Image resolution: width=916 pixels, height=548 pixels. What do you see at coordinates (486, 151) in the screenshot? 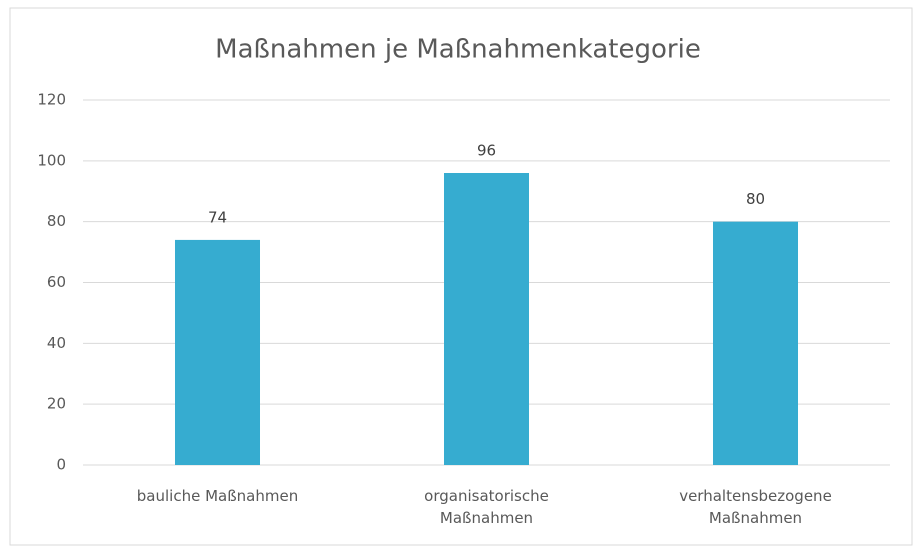
I see `data-label: 96` at bounding box center [486, 151].